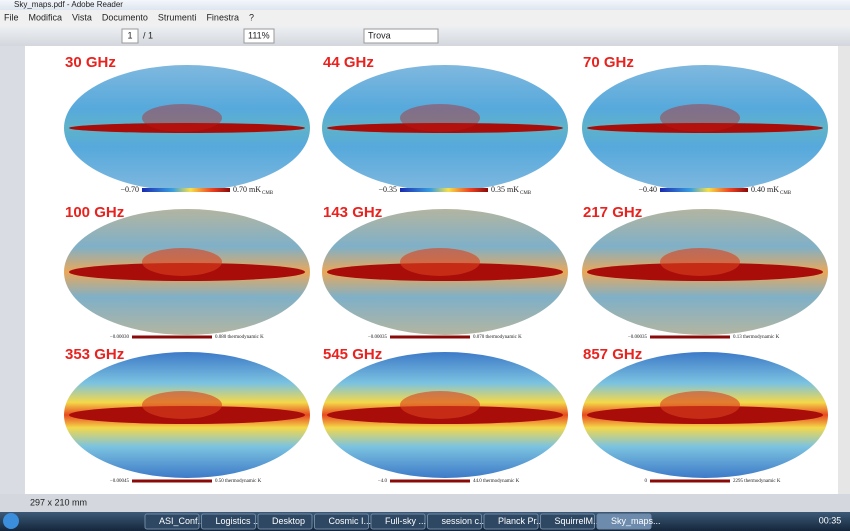 The height and width of the screenshot is (531, 850). Describe the element at coordinates (222, 17) in the screenshot. I see `menu-item: Finestra` at that location.